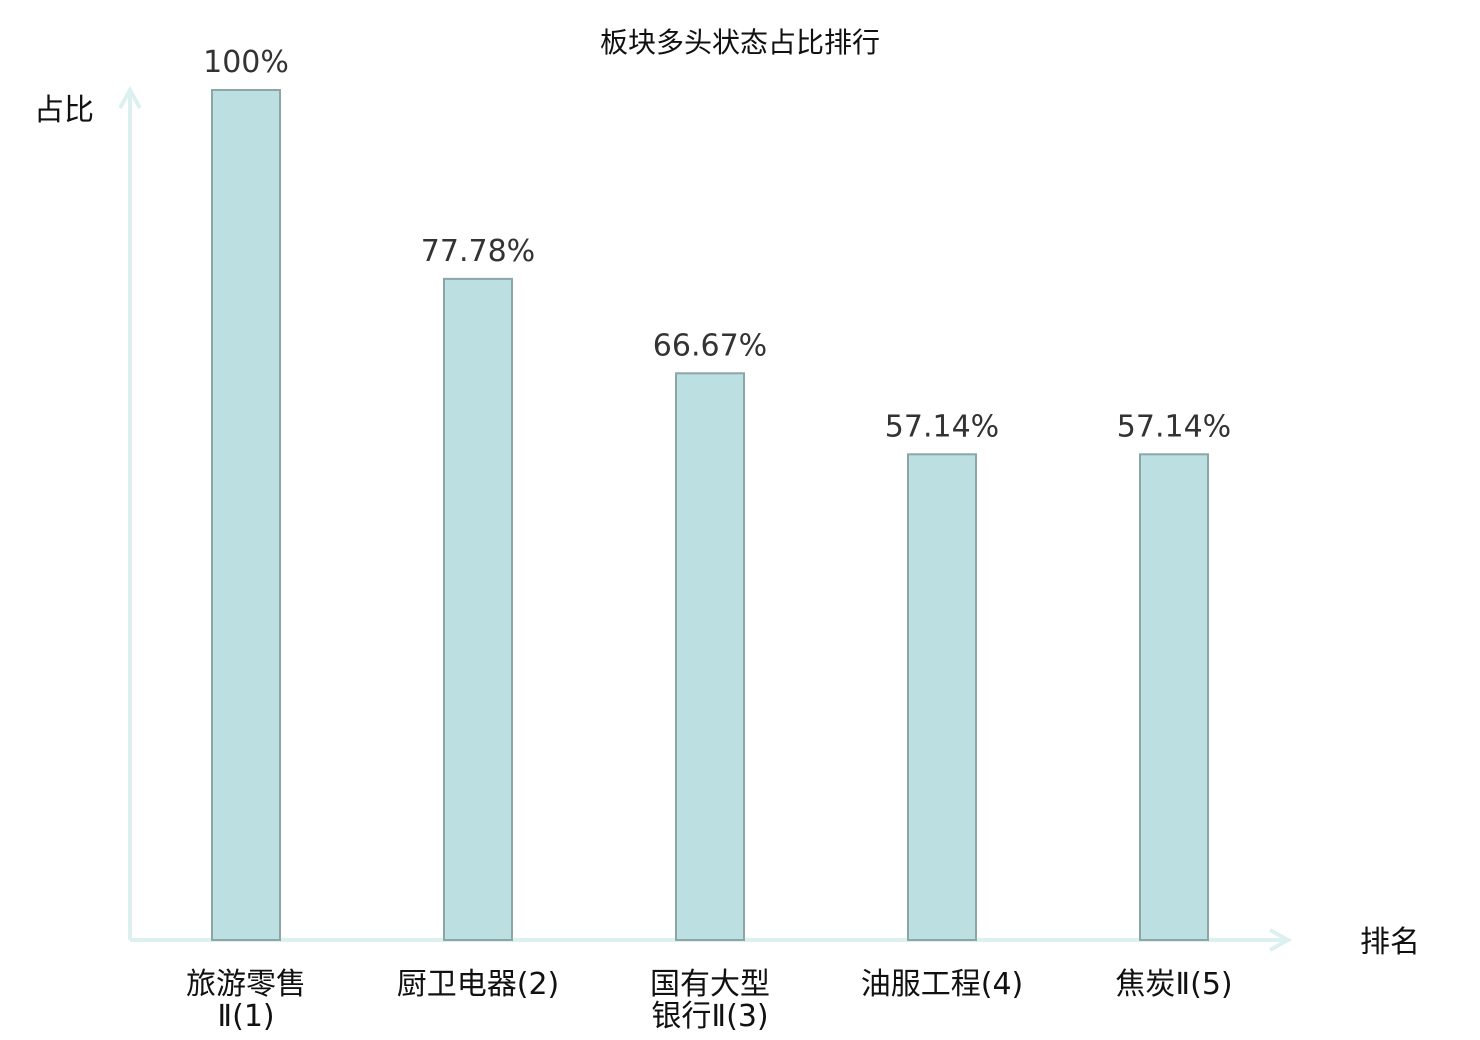  I want to click on category-label-line: 国有大型, so click(710, 984).